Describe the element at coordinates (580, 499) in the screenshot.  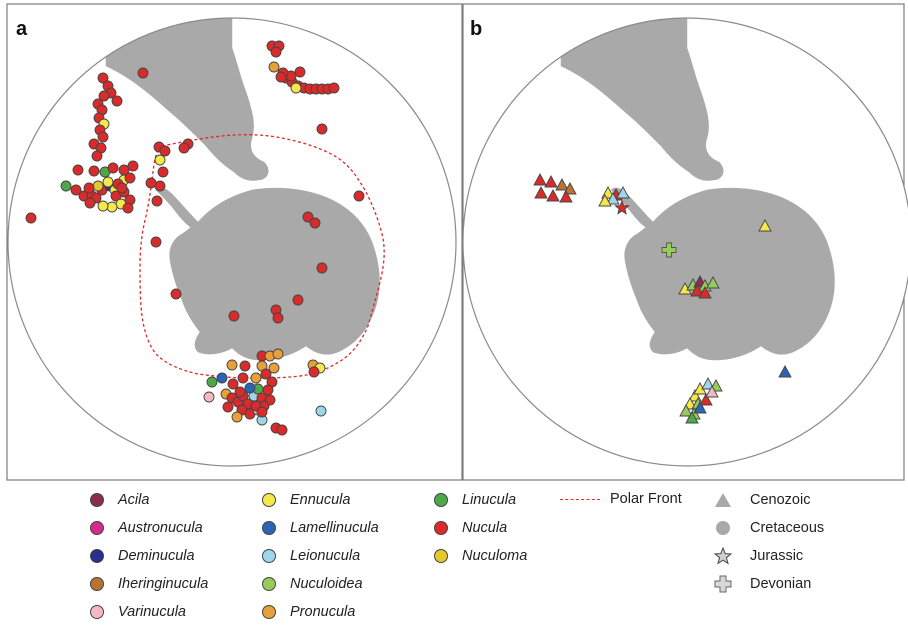
I see `polar-front-swatch` at that location.